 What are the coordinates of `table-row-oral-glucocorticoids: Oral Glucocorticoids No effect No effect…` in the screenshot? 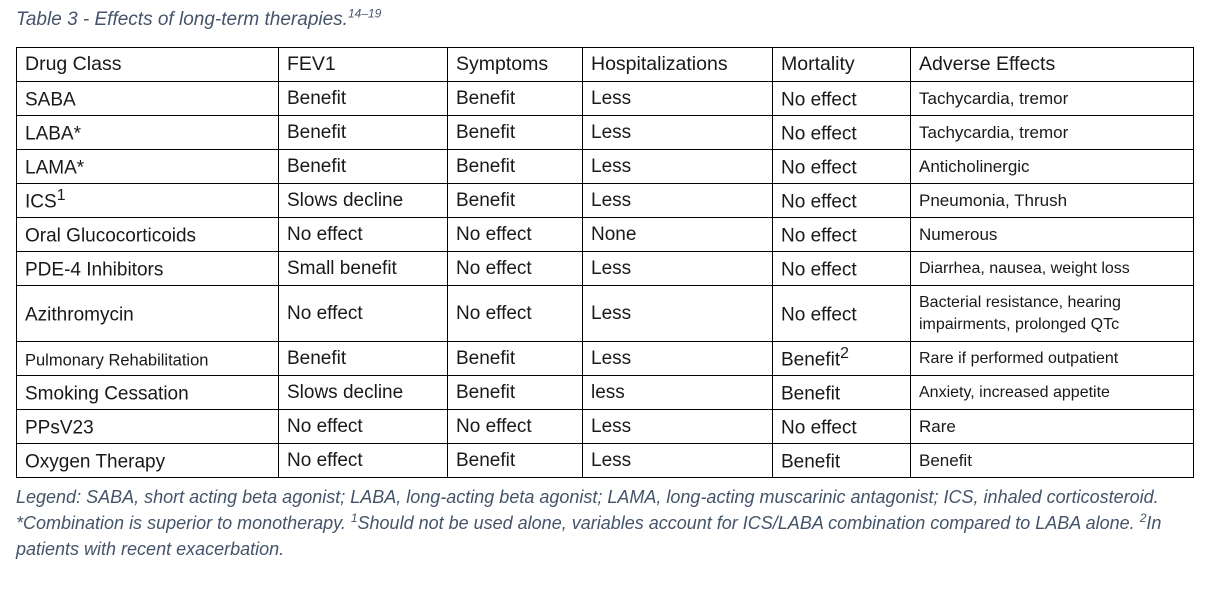 It's located at (605, 234).